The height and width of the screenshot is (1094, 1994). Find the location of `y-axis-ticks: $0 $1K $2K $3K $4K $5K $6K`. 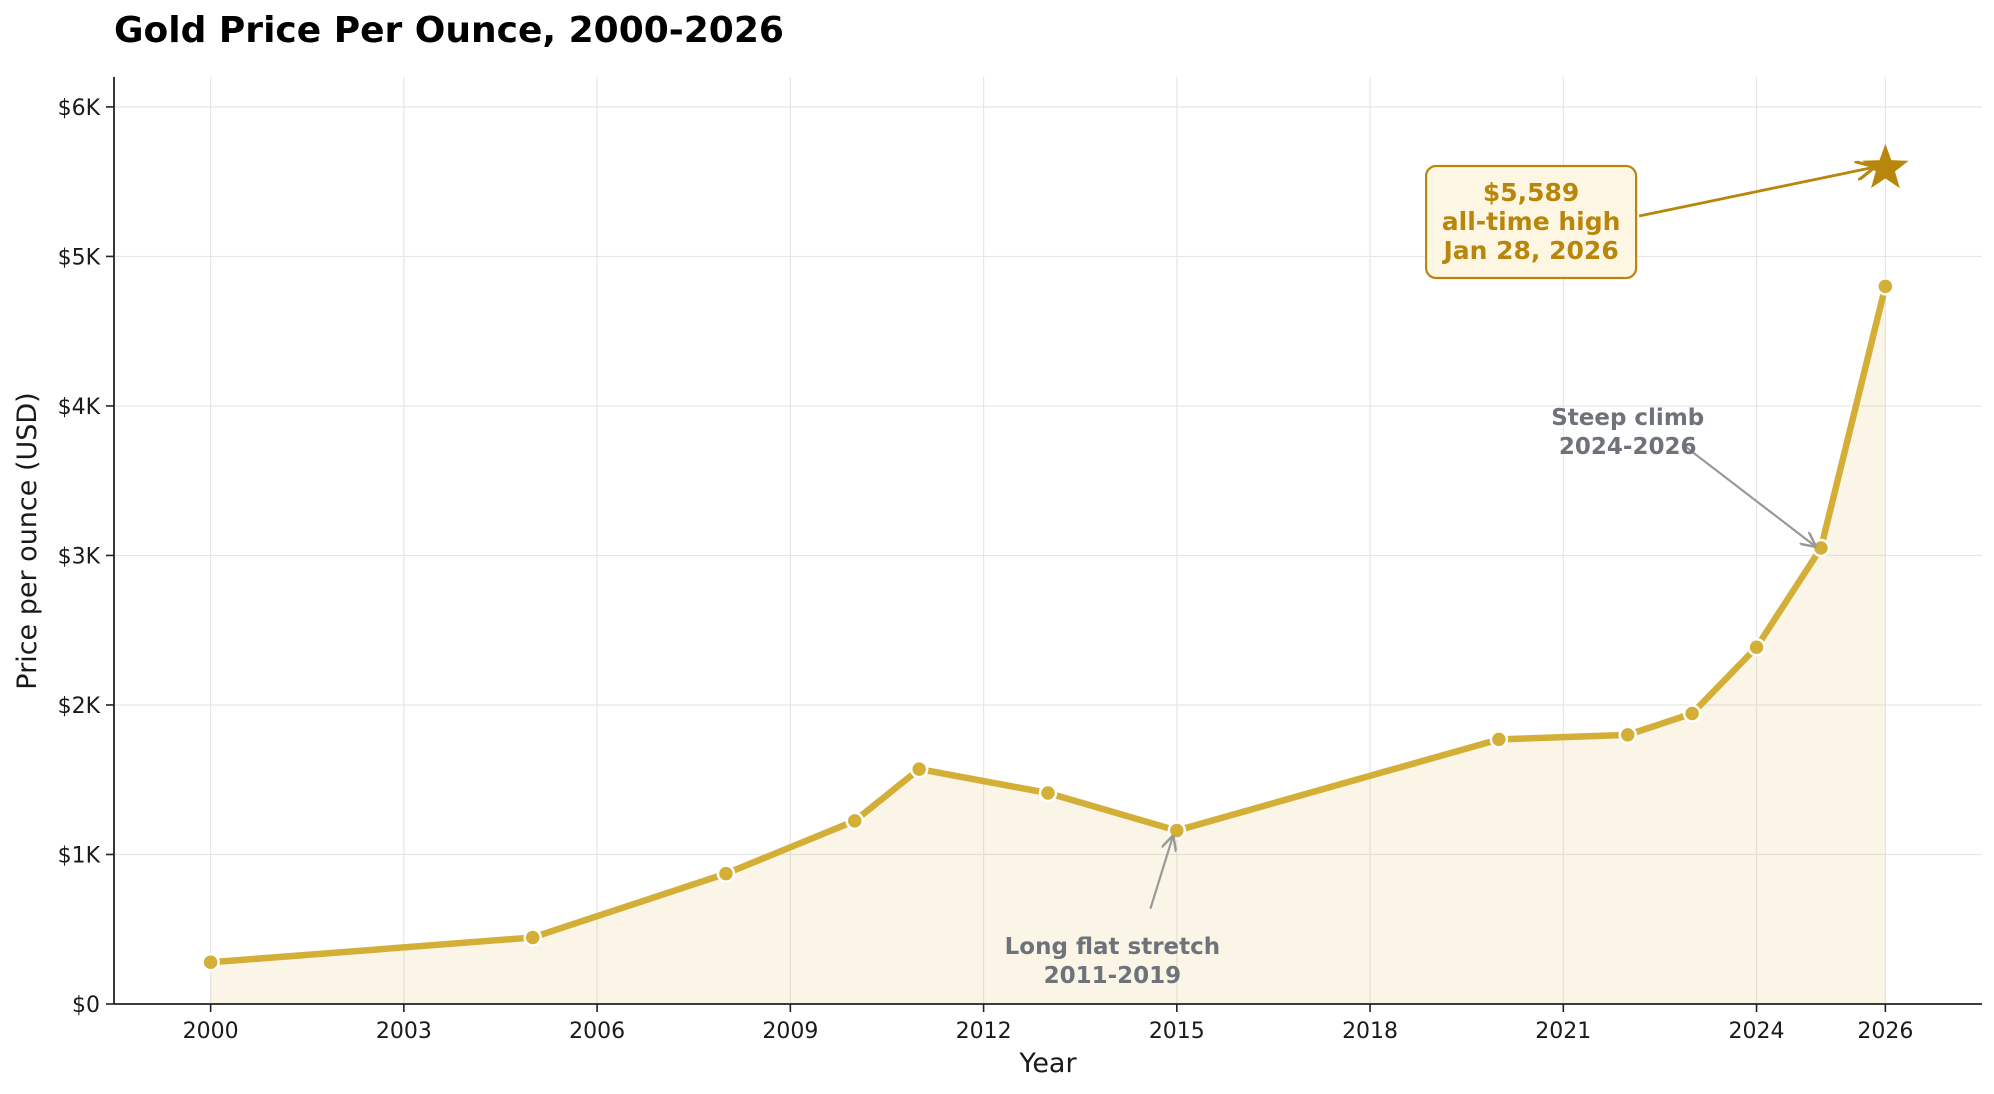

y-axis-ticks: $0 $1K $2K $3K $4K $5K $6K is located at coordinates (86, 557).